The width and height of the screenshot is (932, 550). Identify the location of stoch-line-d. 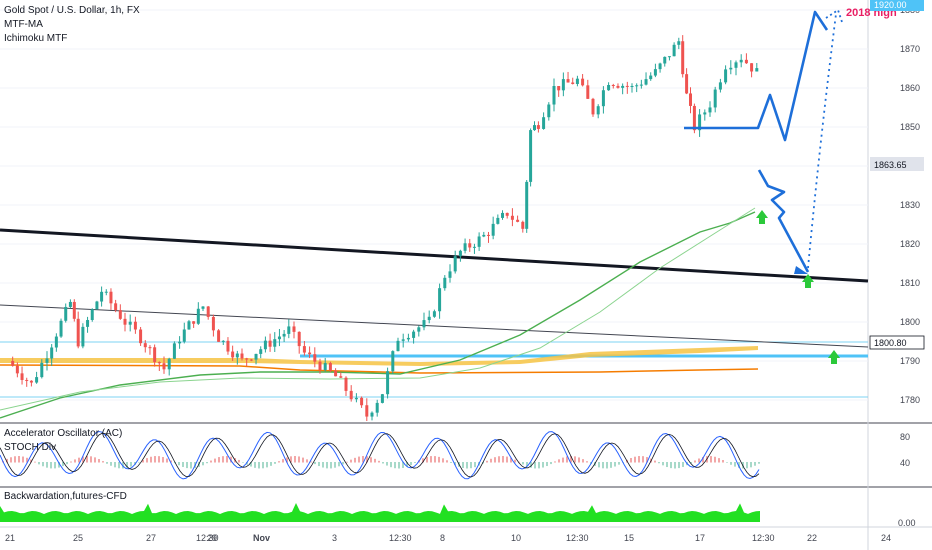
(380, 455).